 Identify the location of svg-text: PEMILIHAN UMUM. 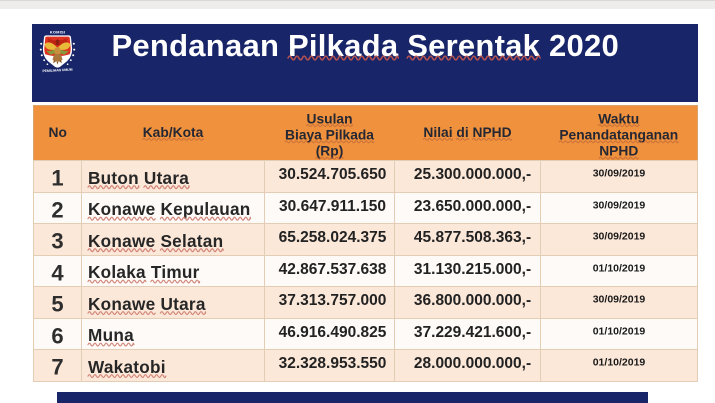
(57, 70).